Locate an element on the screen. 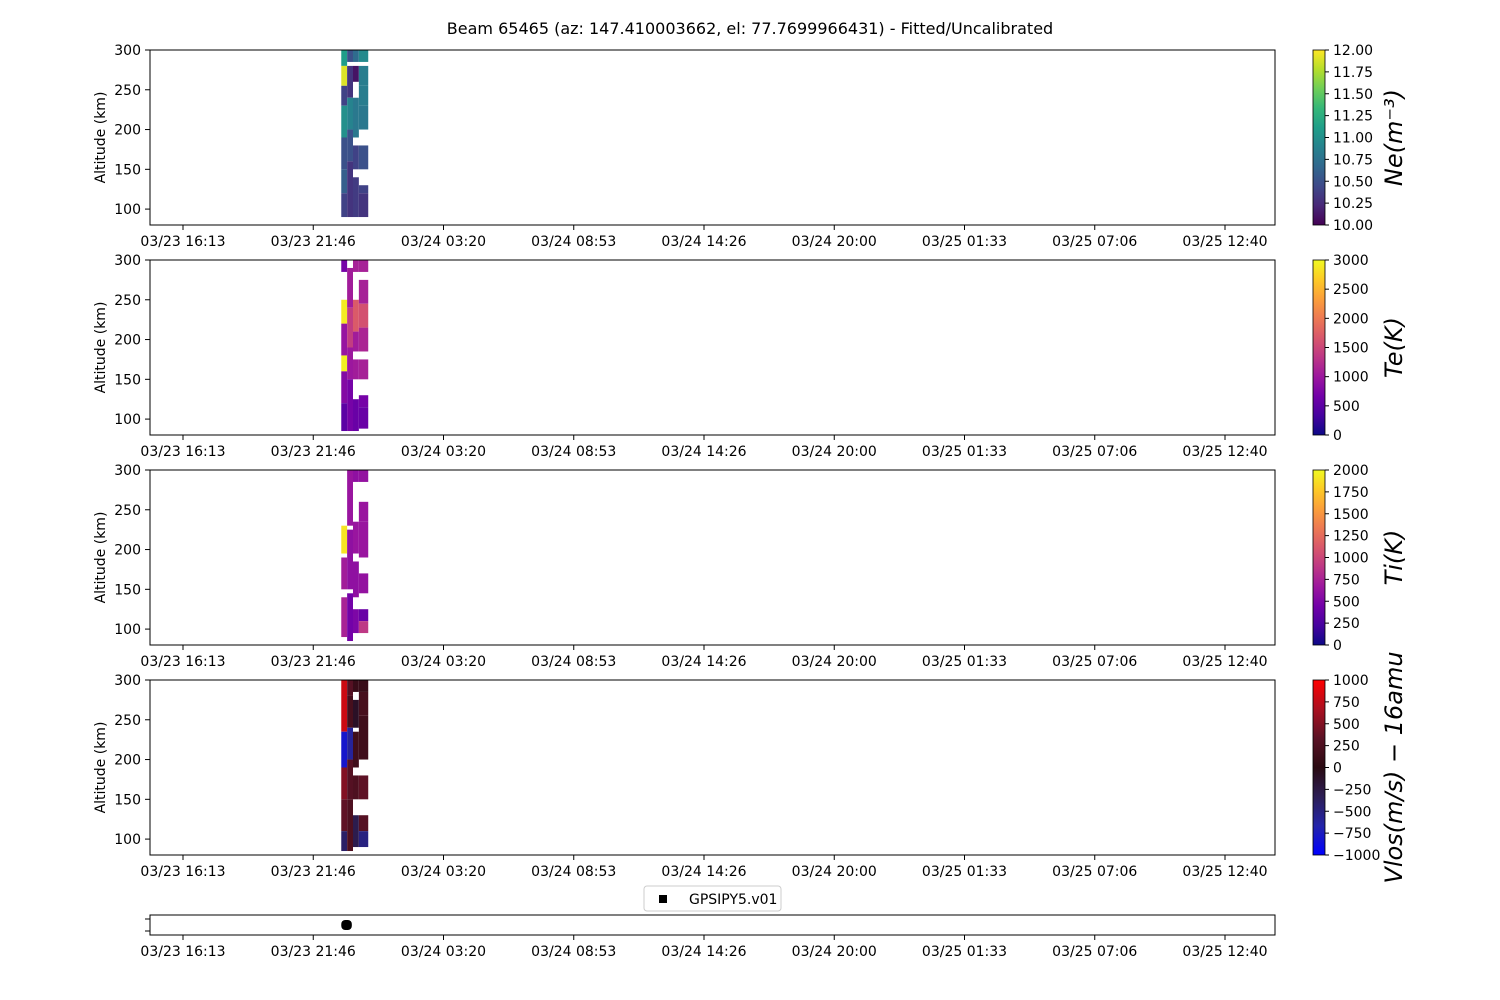 This screenshot has height=1000, width=1500. colorbar-tick-label: 10.25 is located at coordinates (1353, 204).